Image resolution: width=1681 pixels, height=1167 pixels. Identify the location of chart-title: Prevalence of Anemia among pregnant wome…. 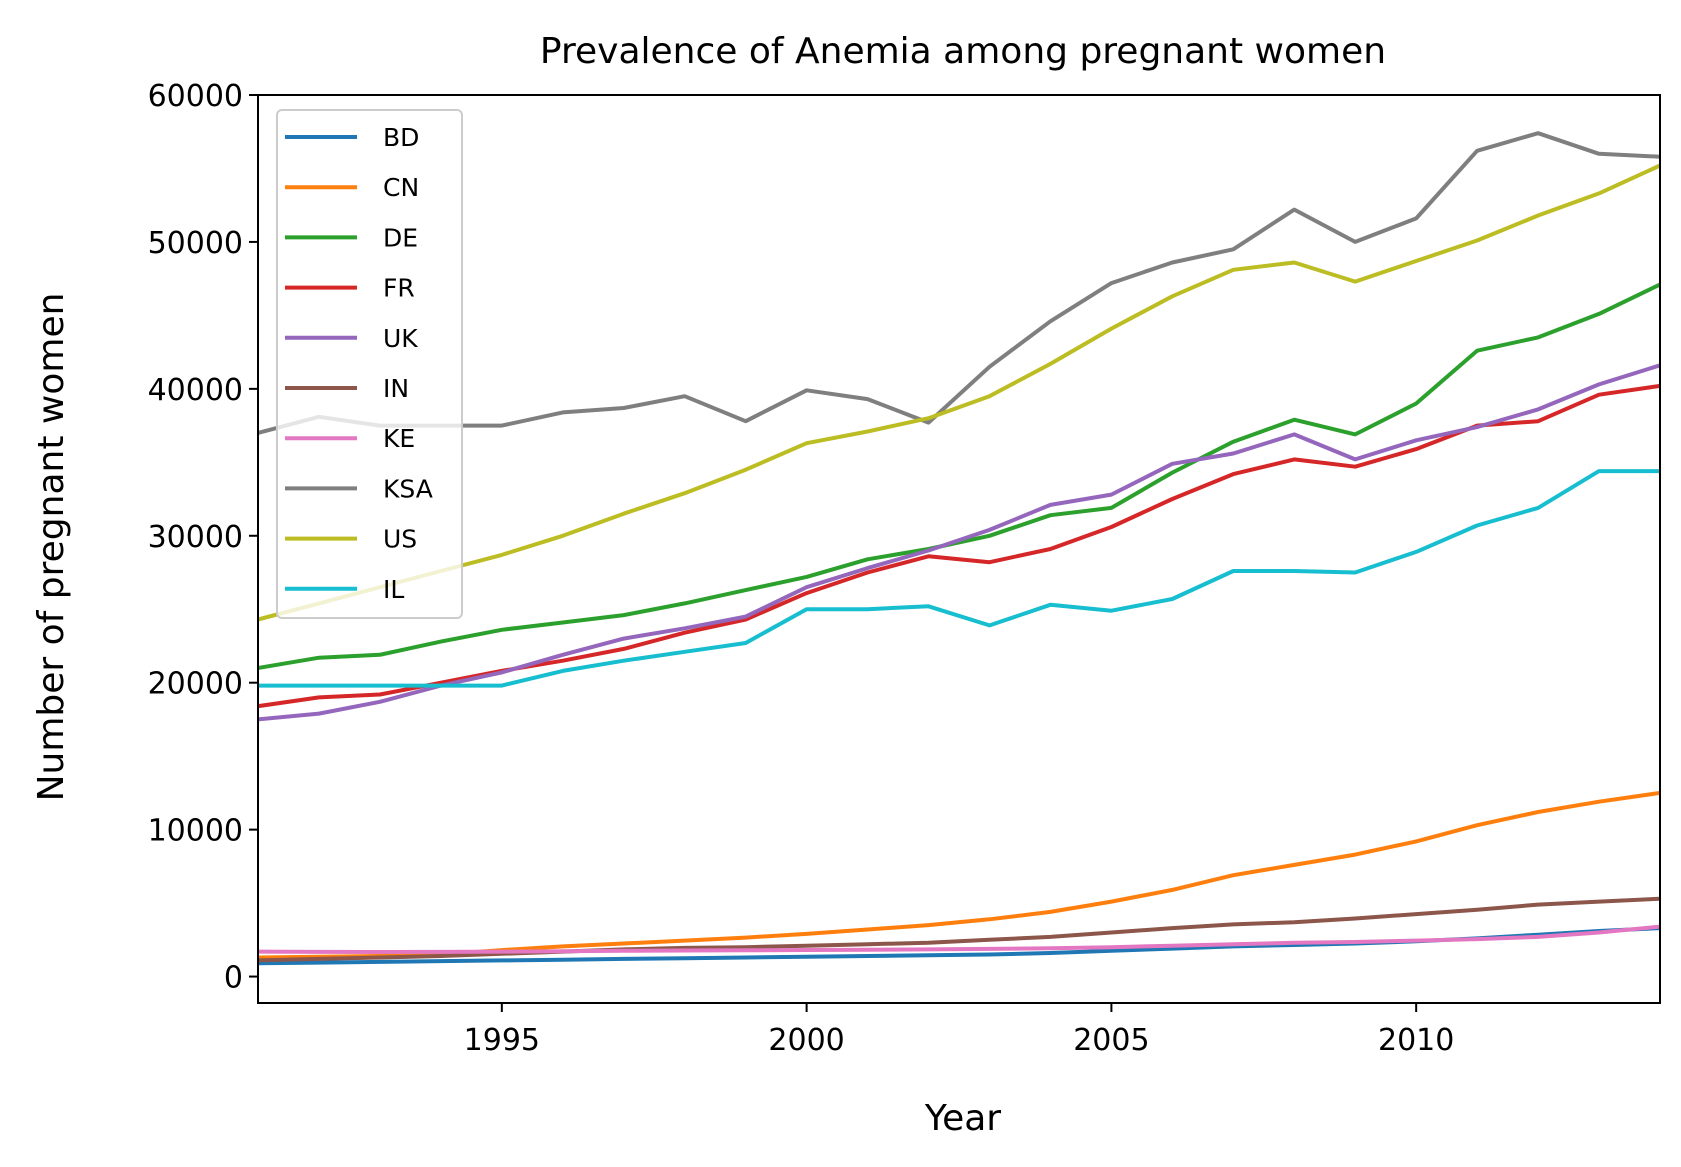
(963, 51).